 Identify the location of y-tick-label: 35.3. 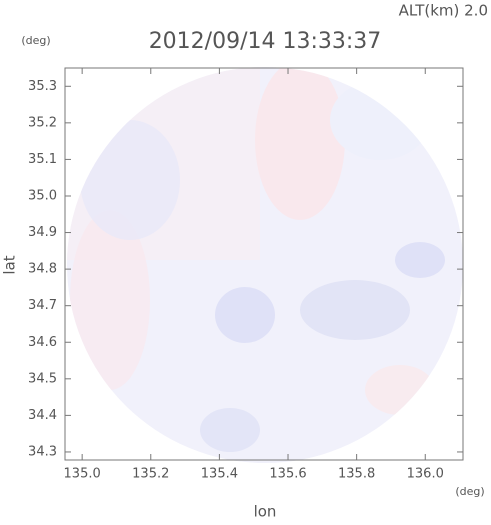
(42, 86).